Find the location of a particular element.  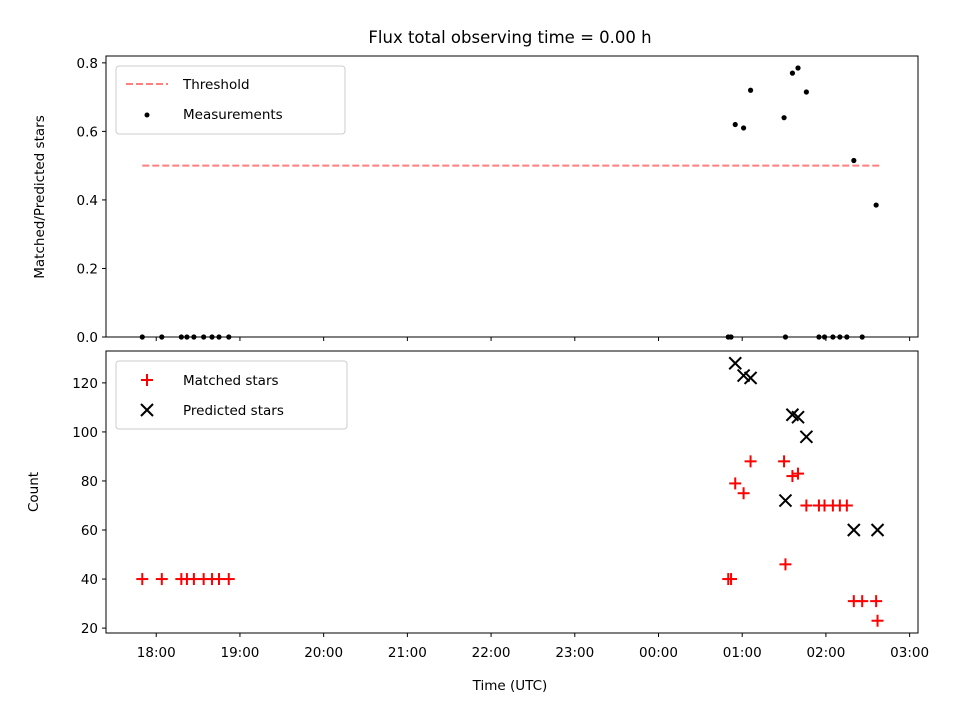

bottom-y-ticks: 20 40 60 80 100 120 is located at coordinates (89, 506).